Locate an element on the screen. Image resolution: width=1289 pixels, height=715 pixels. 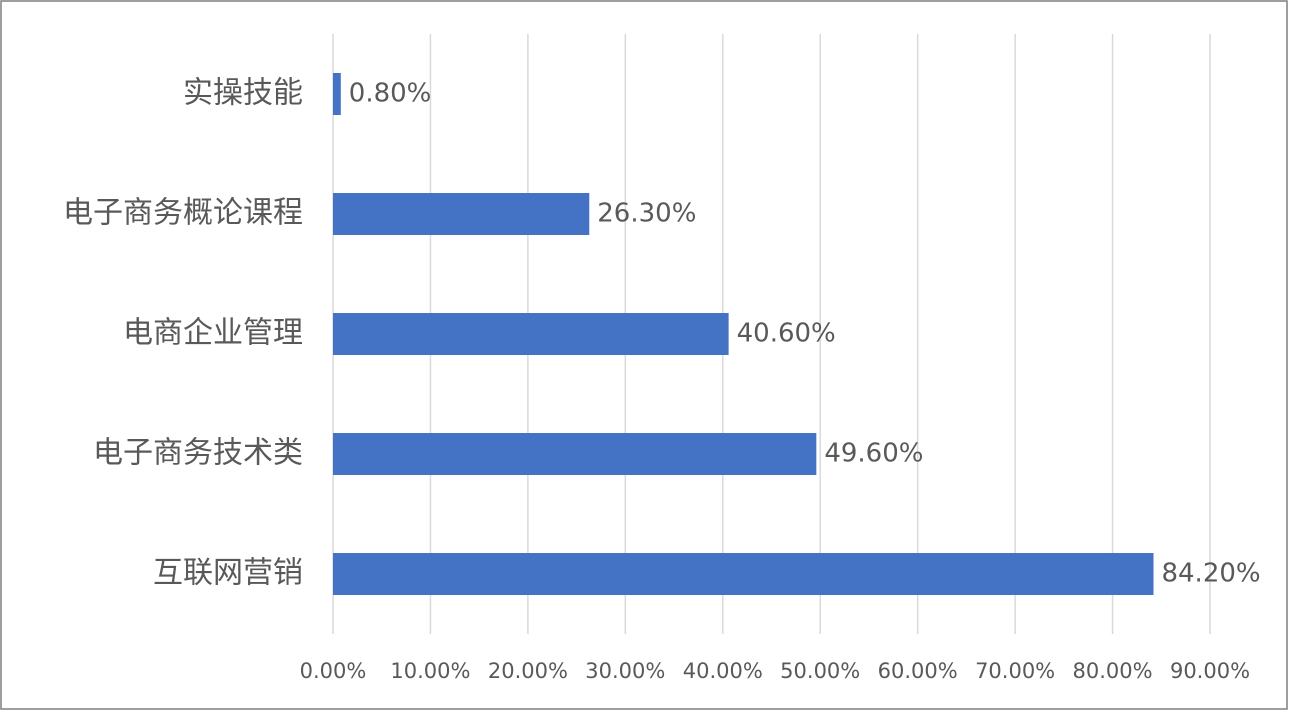
x-tick-label: 20.00% is located at coordinates (528, 671).